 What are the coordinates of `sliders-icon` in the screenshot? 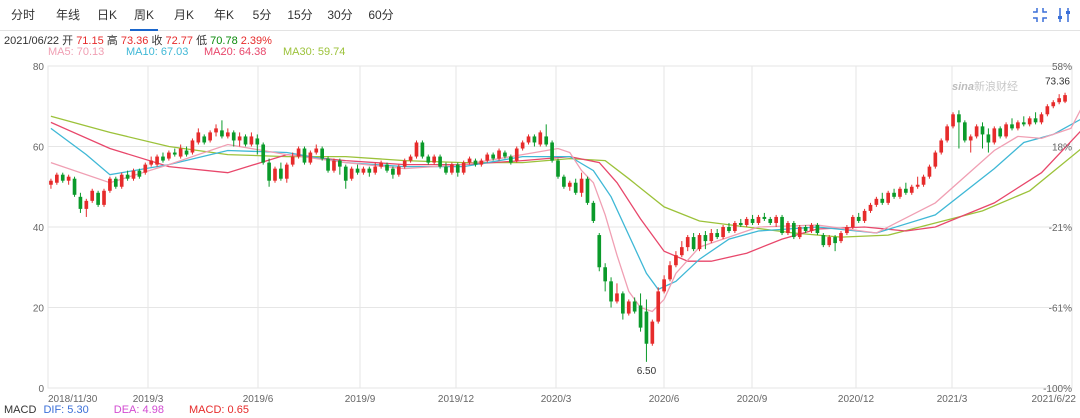 It's located at (1064, 15).